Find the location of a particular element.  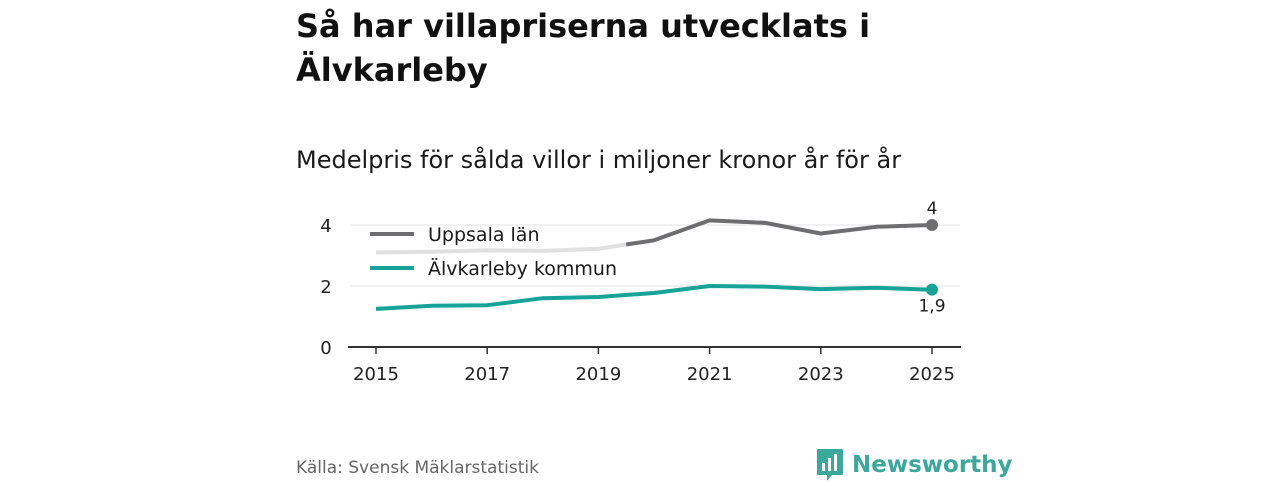

series-line-alvkarleby is located at coordinates (654, 297).